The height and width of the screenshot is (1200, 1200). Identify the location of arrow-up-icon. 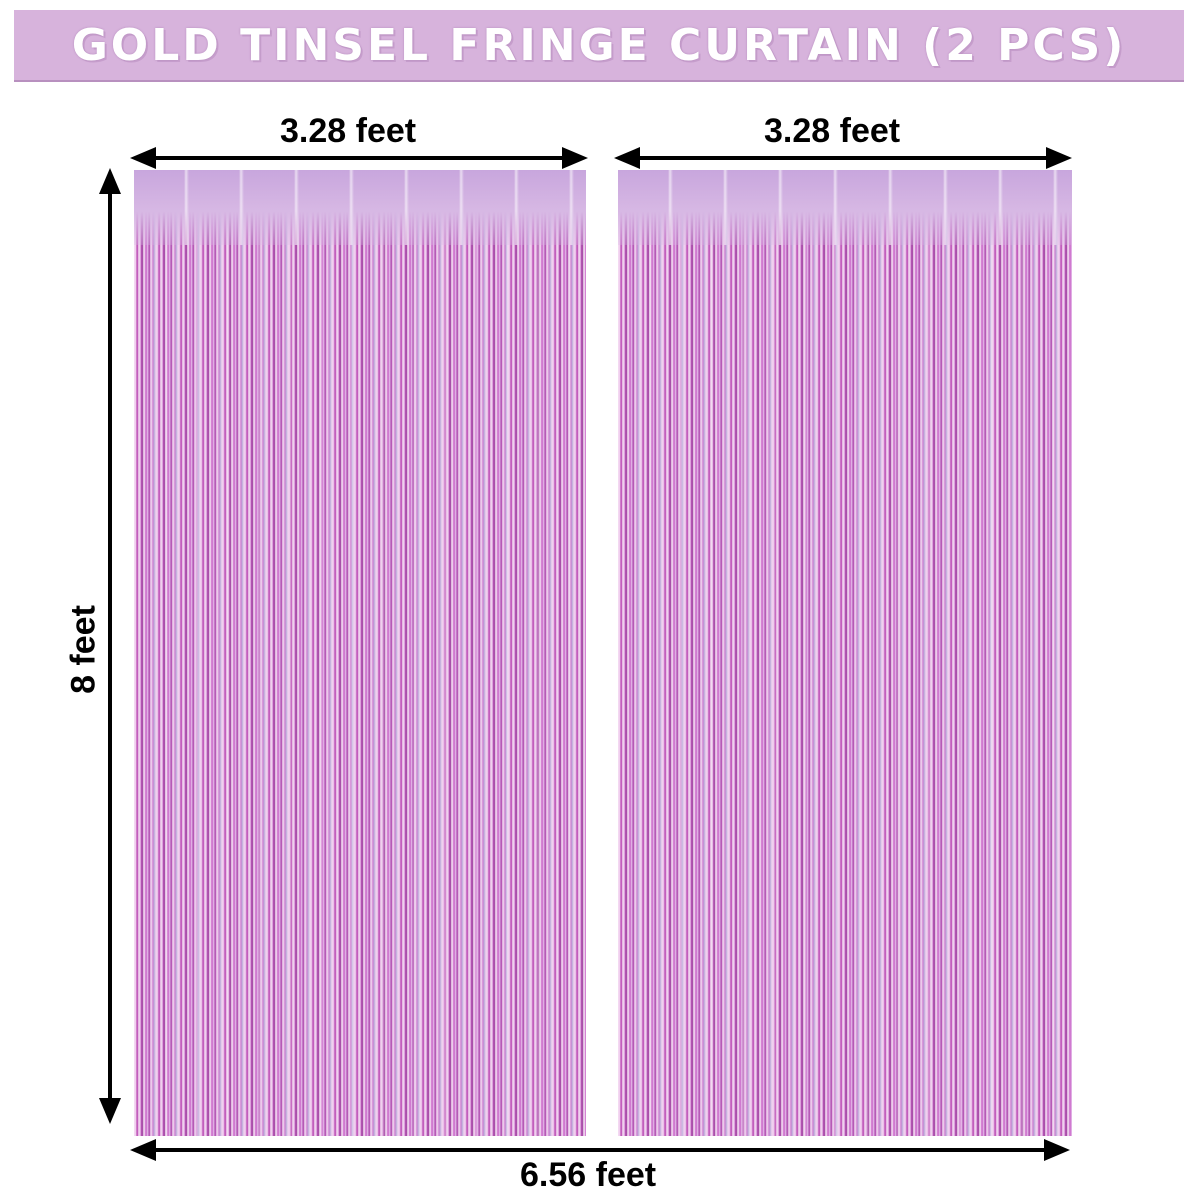
(110, 181).